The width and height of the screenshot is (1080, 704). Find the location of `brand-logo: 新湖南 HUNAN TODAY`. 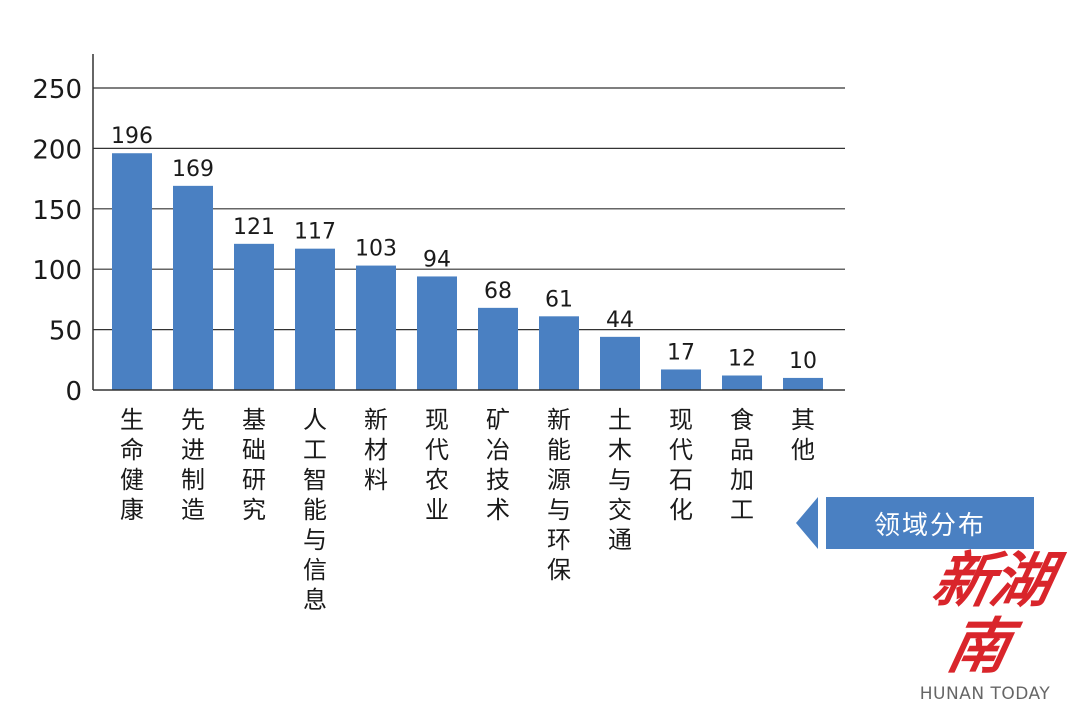

brand-logo: 新湖南 HUNAN TODAY is located at coordinates (985, 625).